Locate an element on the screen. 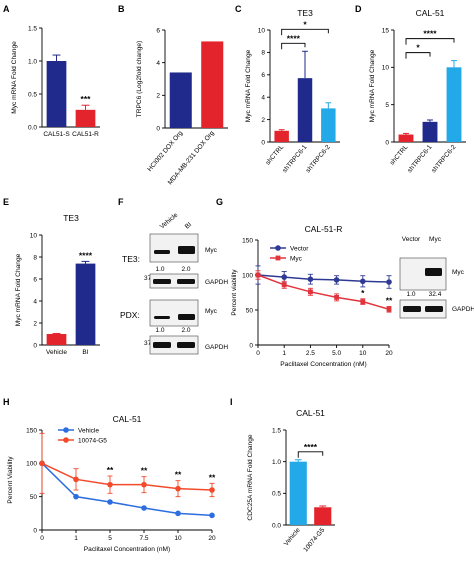 Image resolution: width=474 pixels, height=565 pixels. y-tick-label-c: 10 is located at coordinates (262, 30).